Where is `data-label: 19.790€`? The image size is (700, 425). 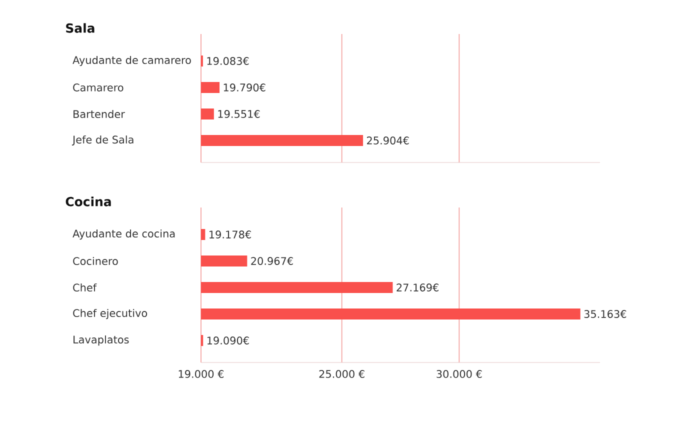 data-label: 19.790€ is located at coordinates (245, 88).